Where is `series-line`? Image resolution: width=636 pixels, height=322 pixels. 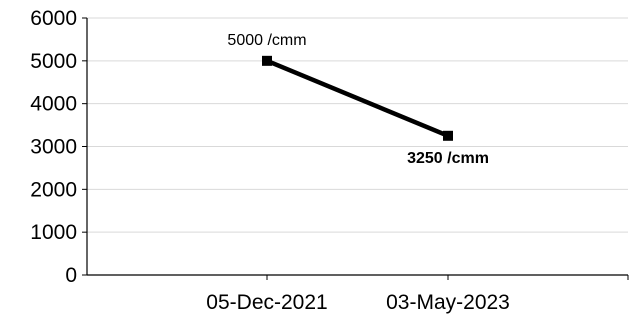
series-line is located at coordinates (357, 98).